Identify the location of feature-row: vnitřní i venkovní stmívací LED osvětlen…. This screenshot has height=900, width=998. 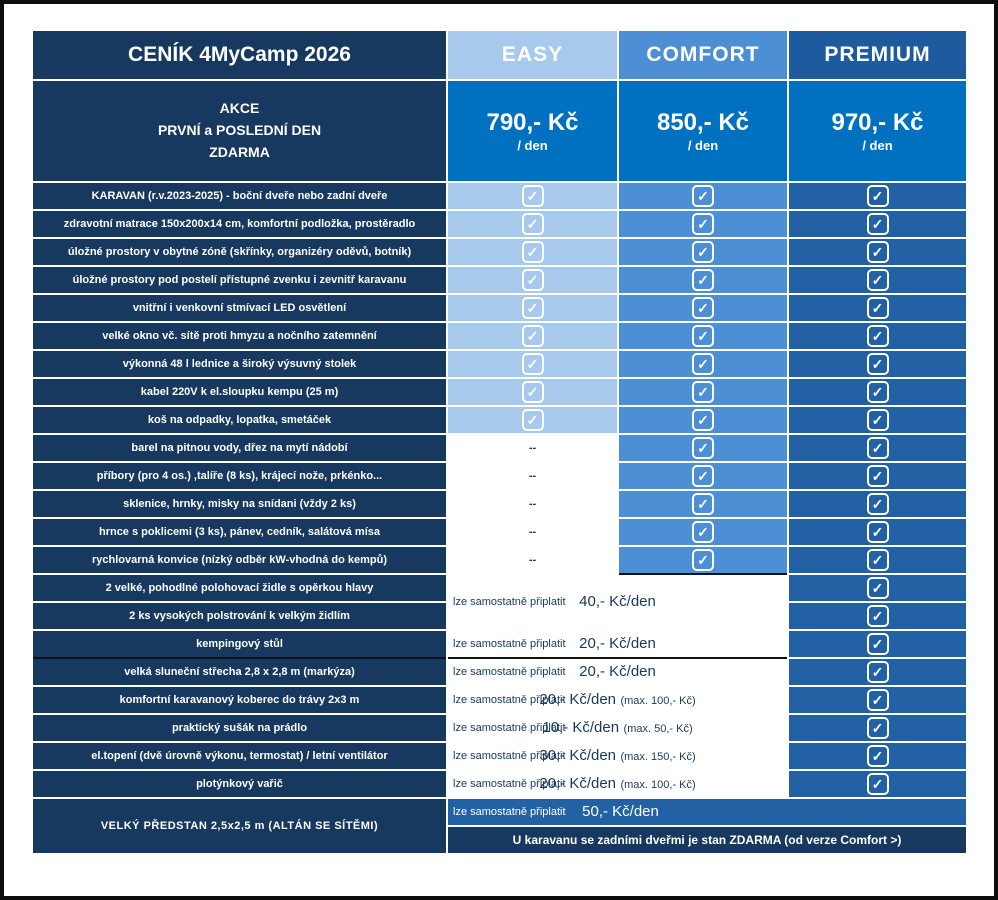
(499, 308).